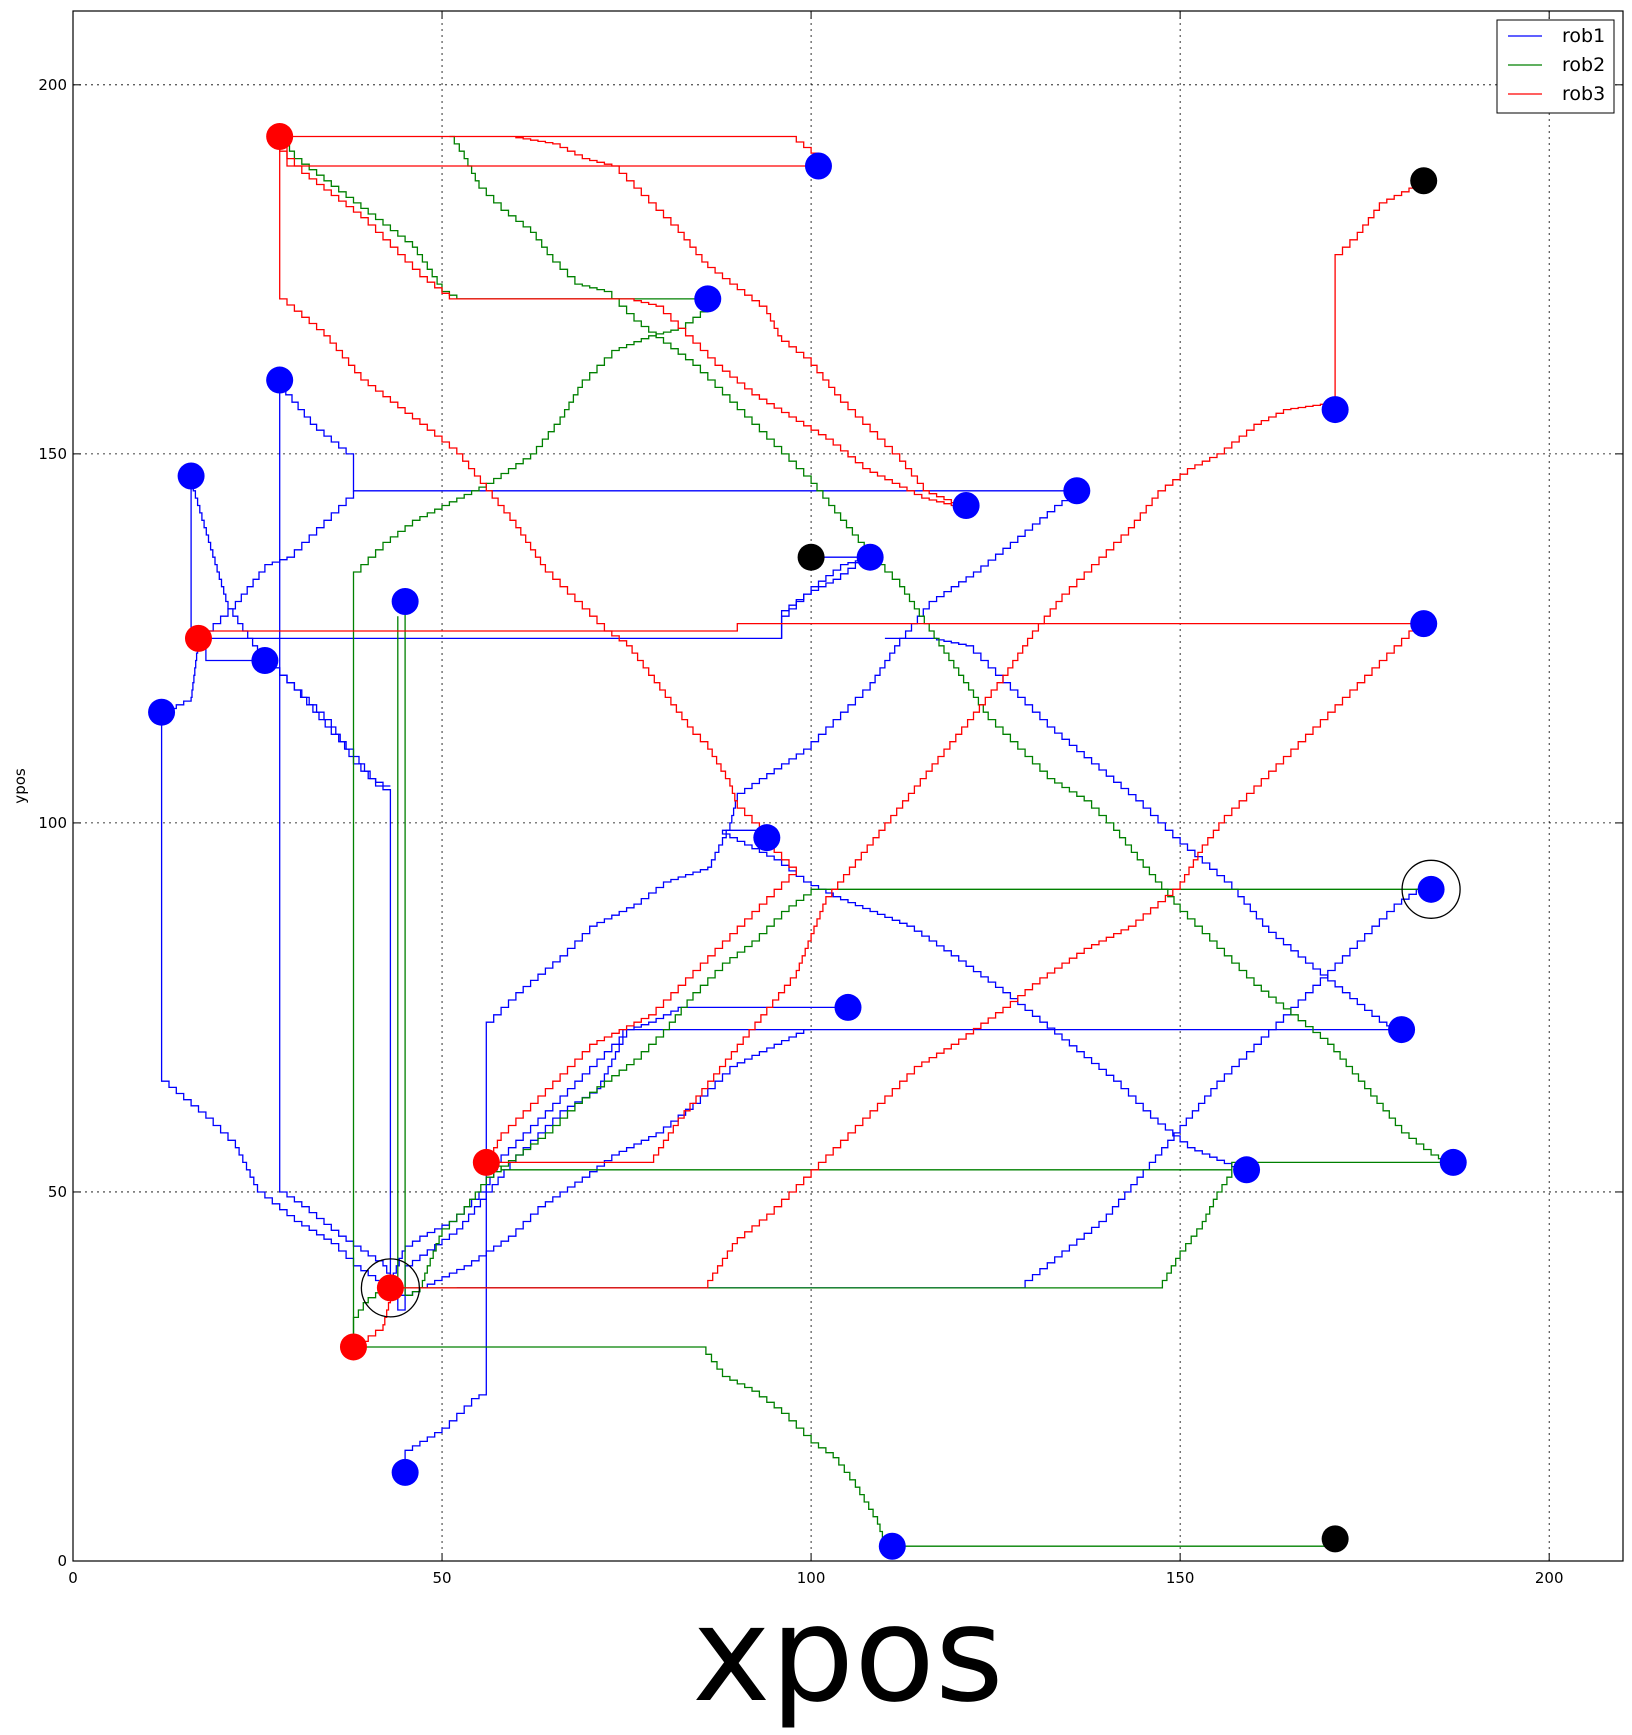 This screenshot has height=1735, width=1632. I want to click on legend: rob1 rob2 rob3, so click(1555, 66).